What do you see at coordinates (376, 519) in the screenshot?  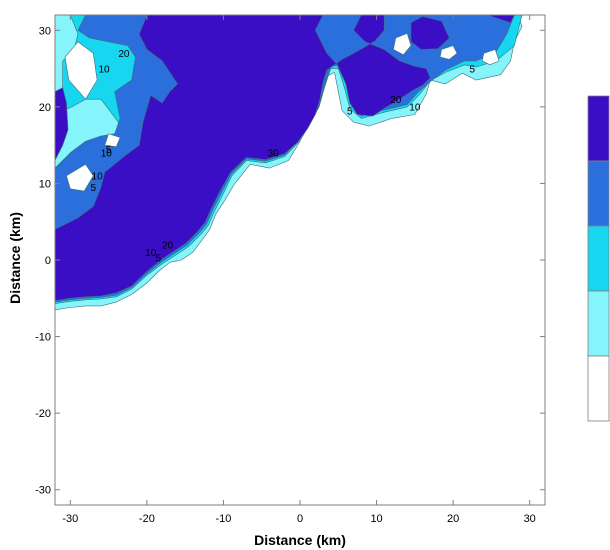 I see `x-tick-label-4: 10` at bounding box center [376, 519].